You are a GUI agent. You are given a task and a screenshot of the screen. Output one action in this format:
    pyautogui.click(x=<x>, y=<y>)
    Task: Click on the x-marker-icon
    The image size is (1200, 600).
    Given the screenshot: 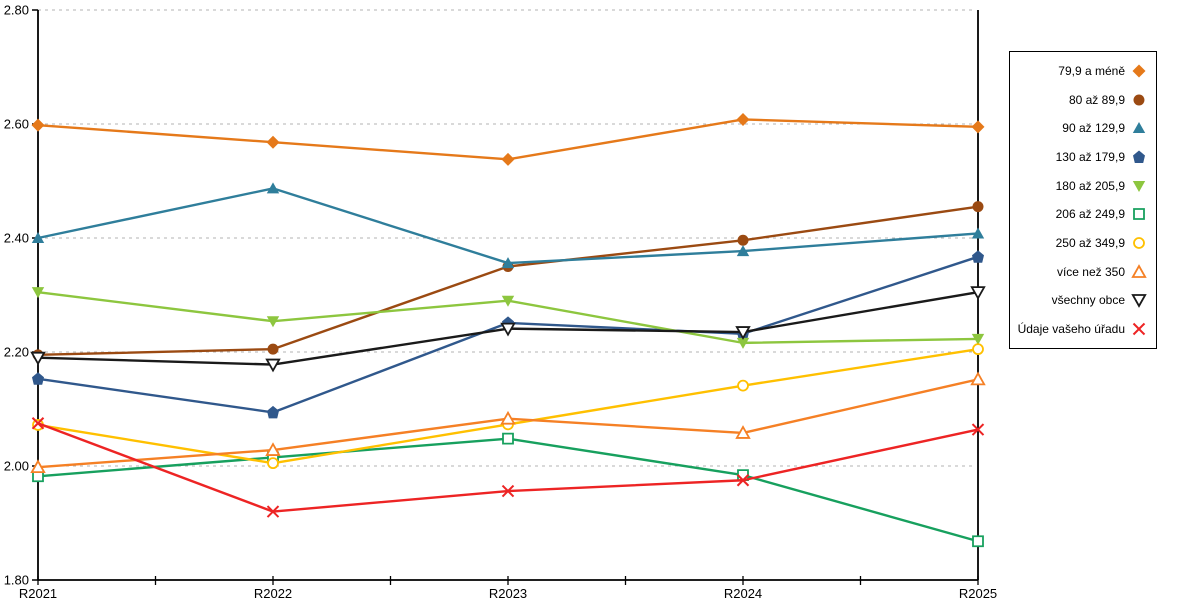 What is the action you would take?
    pyautogui.click(x=1139, y=329)
    